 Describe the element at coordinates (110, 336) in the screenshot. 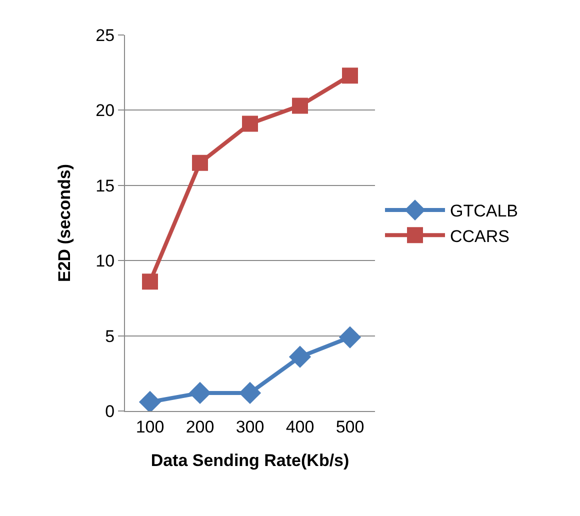

I see `y-tick-label: 5` at that location.